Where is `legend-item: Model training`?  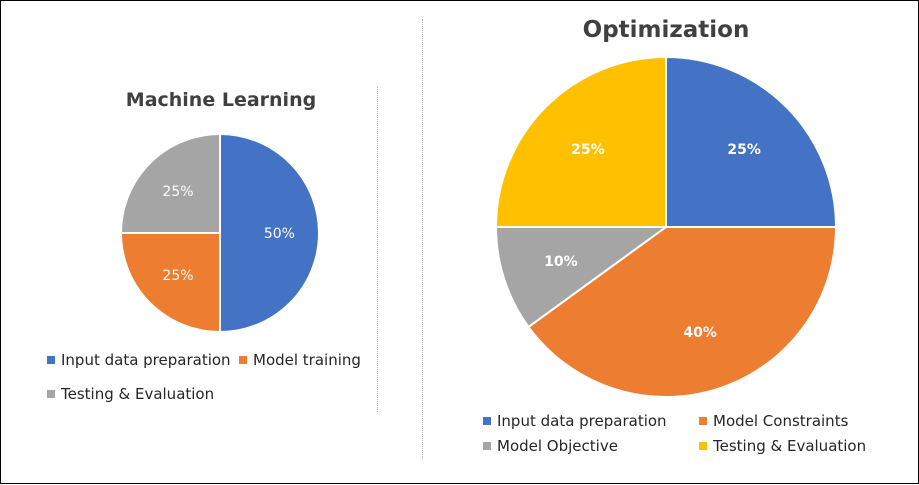 legend-item: Model training is located at coordinates (300, 360).